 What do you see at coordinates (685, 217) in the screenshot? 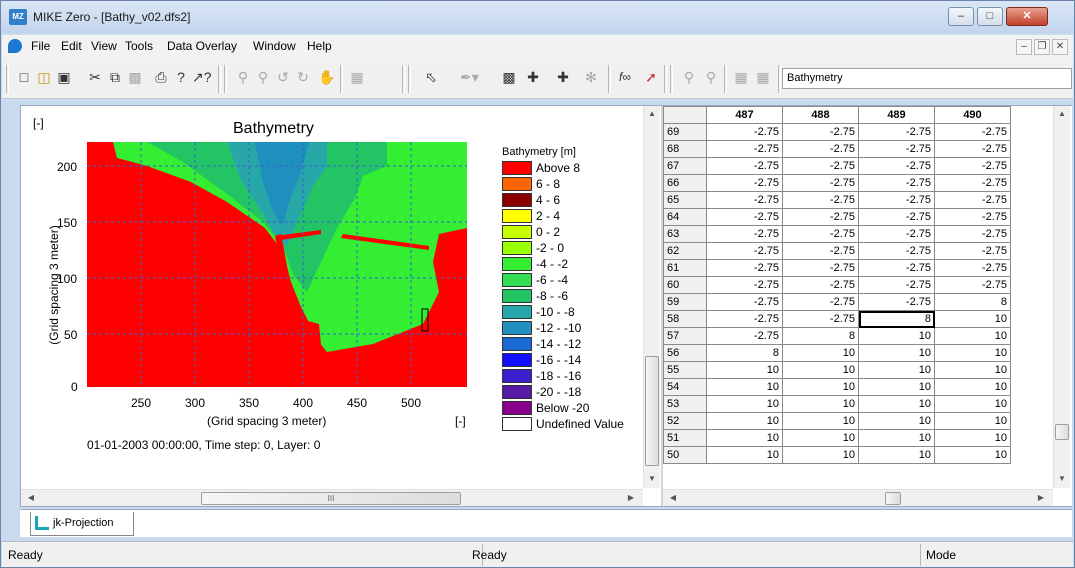
I see `row-header: 64` at bounding box center [685, 217].